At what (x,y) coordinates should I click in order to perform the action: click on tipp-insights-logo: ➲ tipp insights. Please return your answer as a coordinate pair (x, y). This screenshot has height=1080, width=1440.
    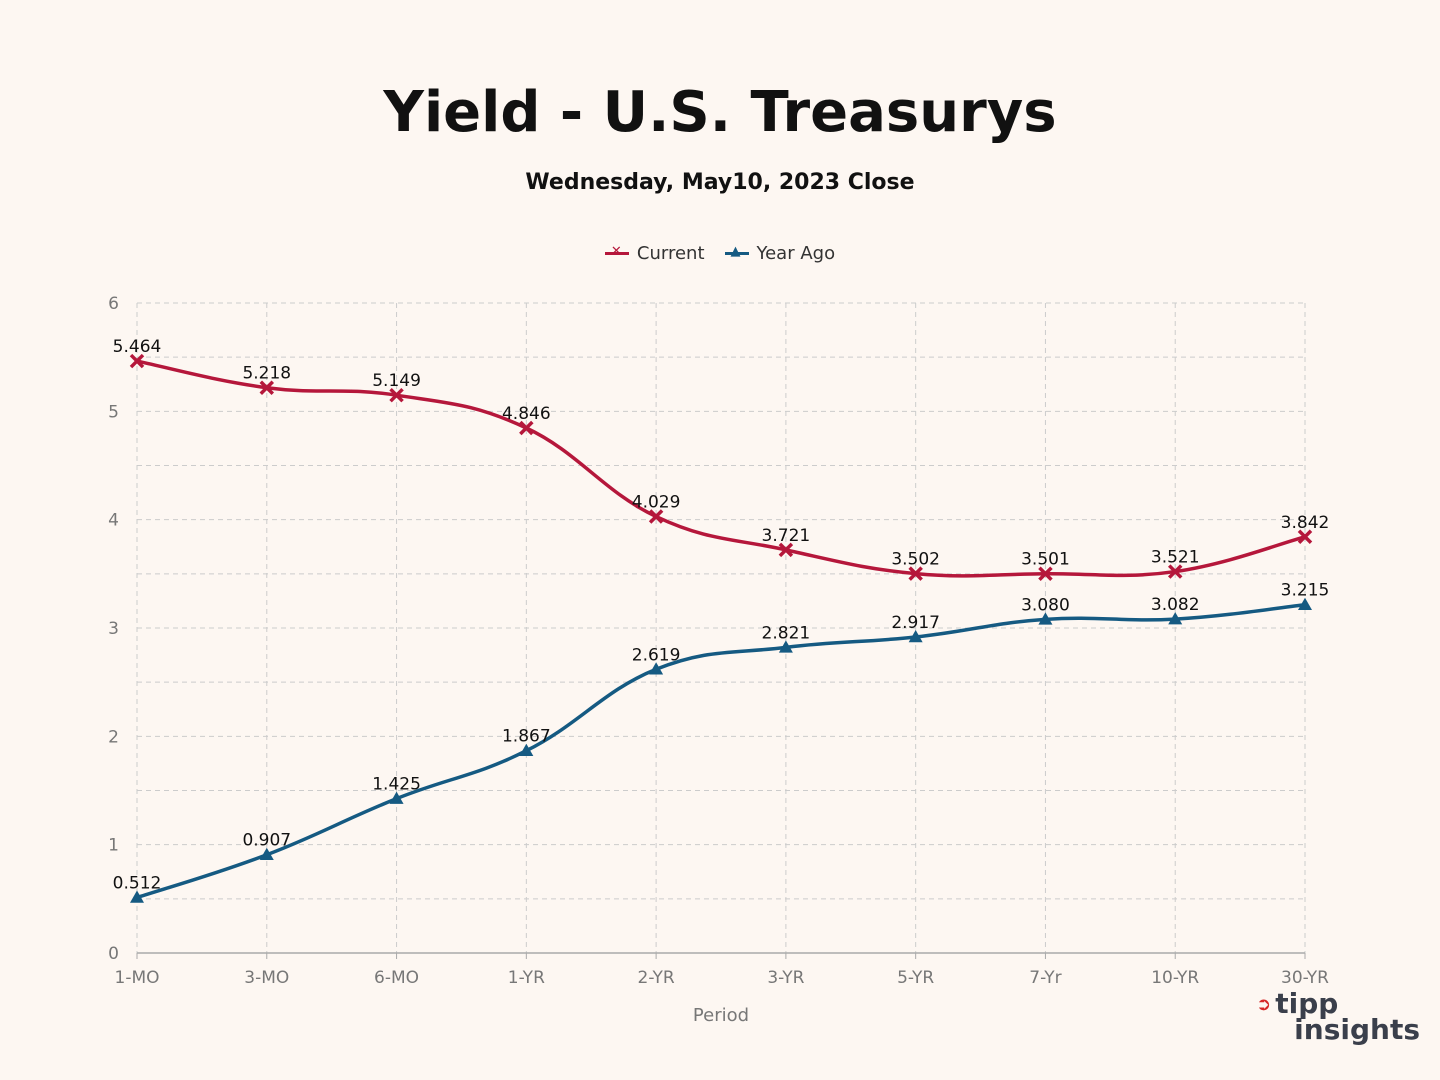
    Looking at the image, I should click on (1338, 1016).